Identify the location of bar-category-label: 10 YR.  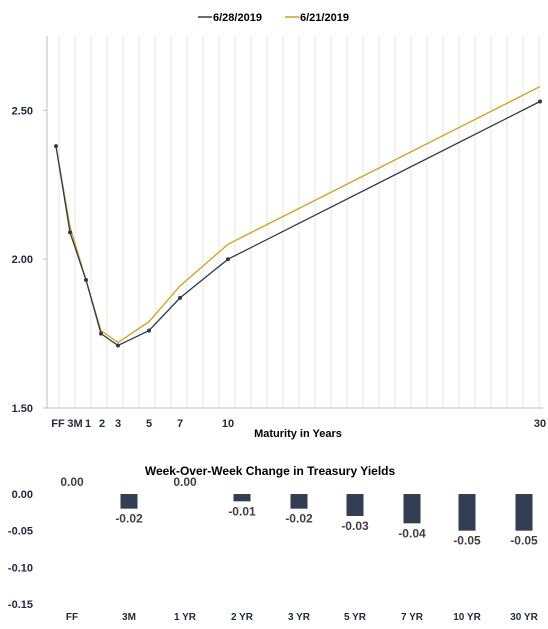
(467, 617).